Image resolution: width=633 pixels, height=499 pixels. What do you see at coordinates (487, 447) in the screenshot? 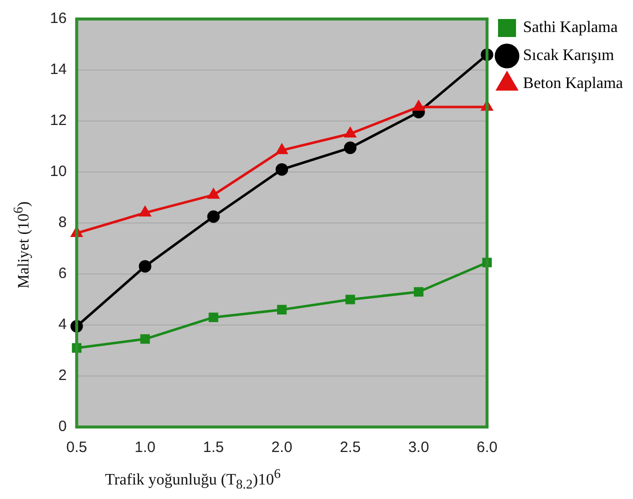
I see `x-tick-label: 6.0` at bounding box center [487, 447].